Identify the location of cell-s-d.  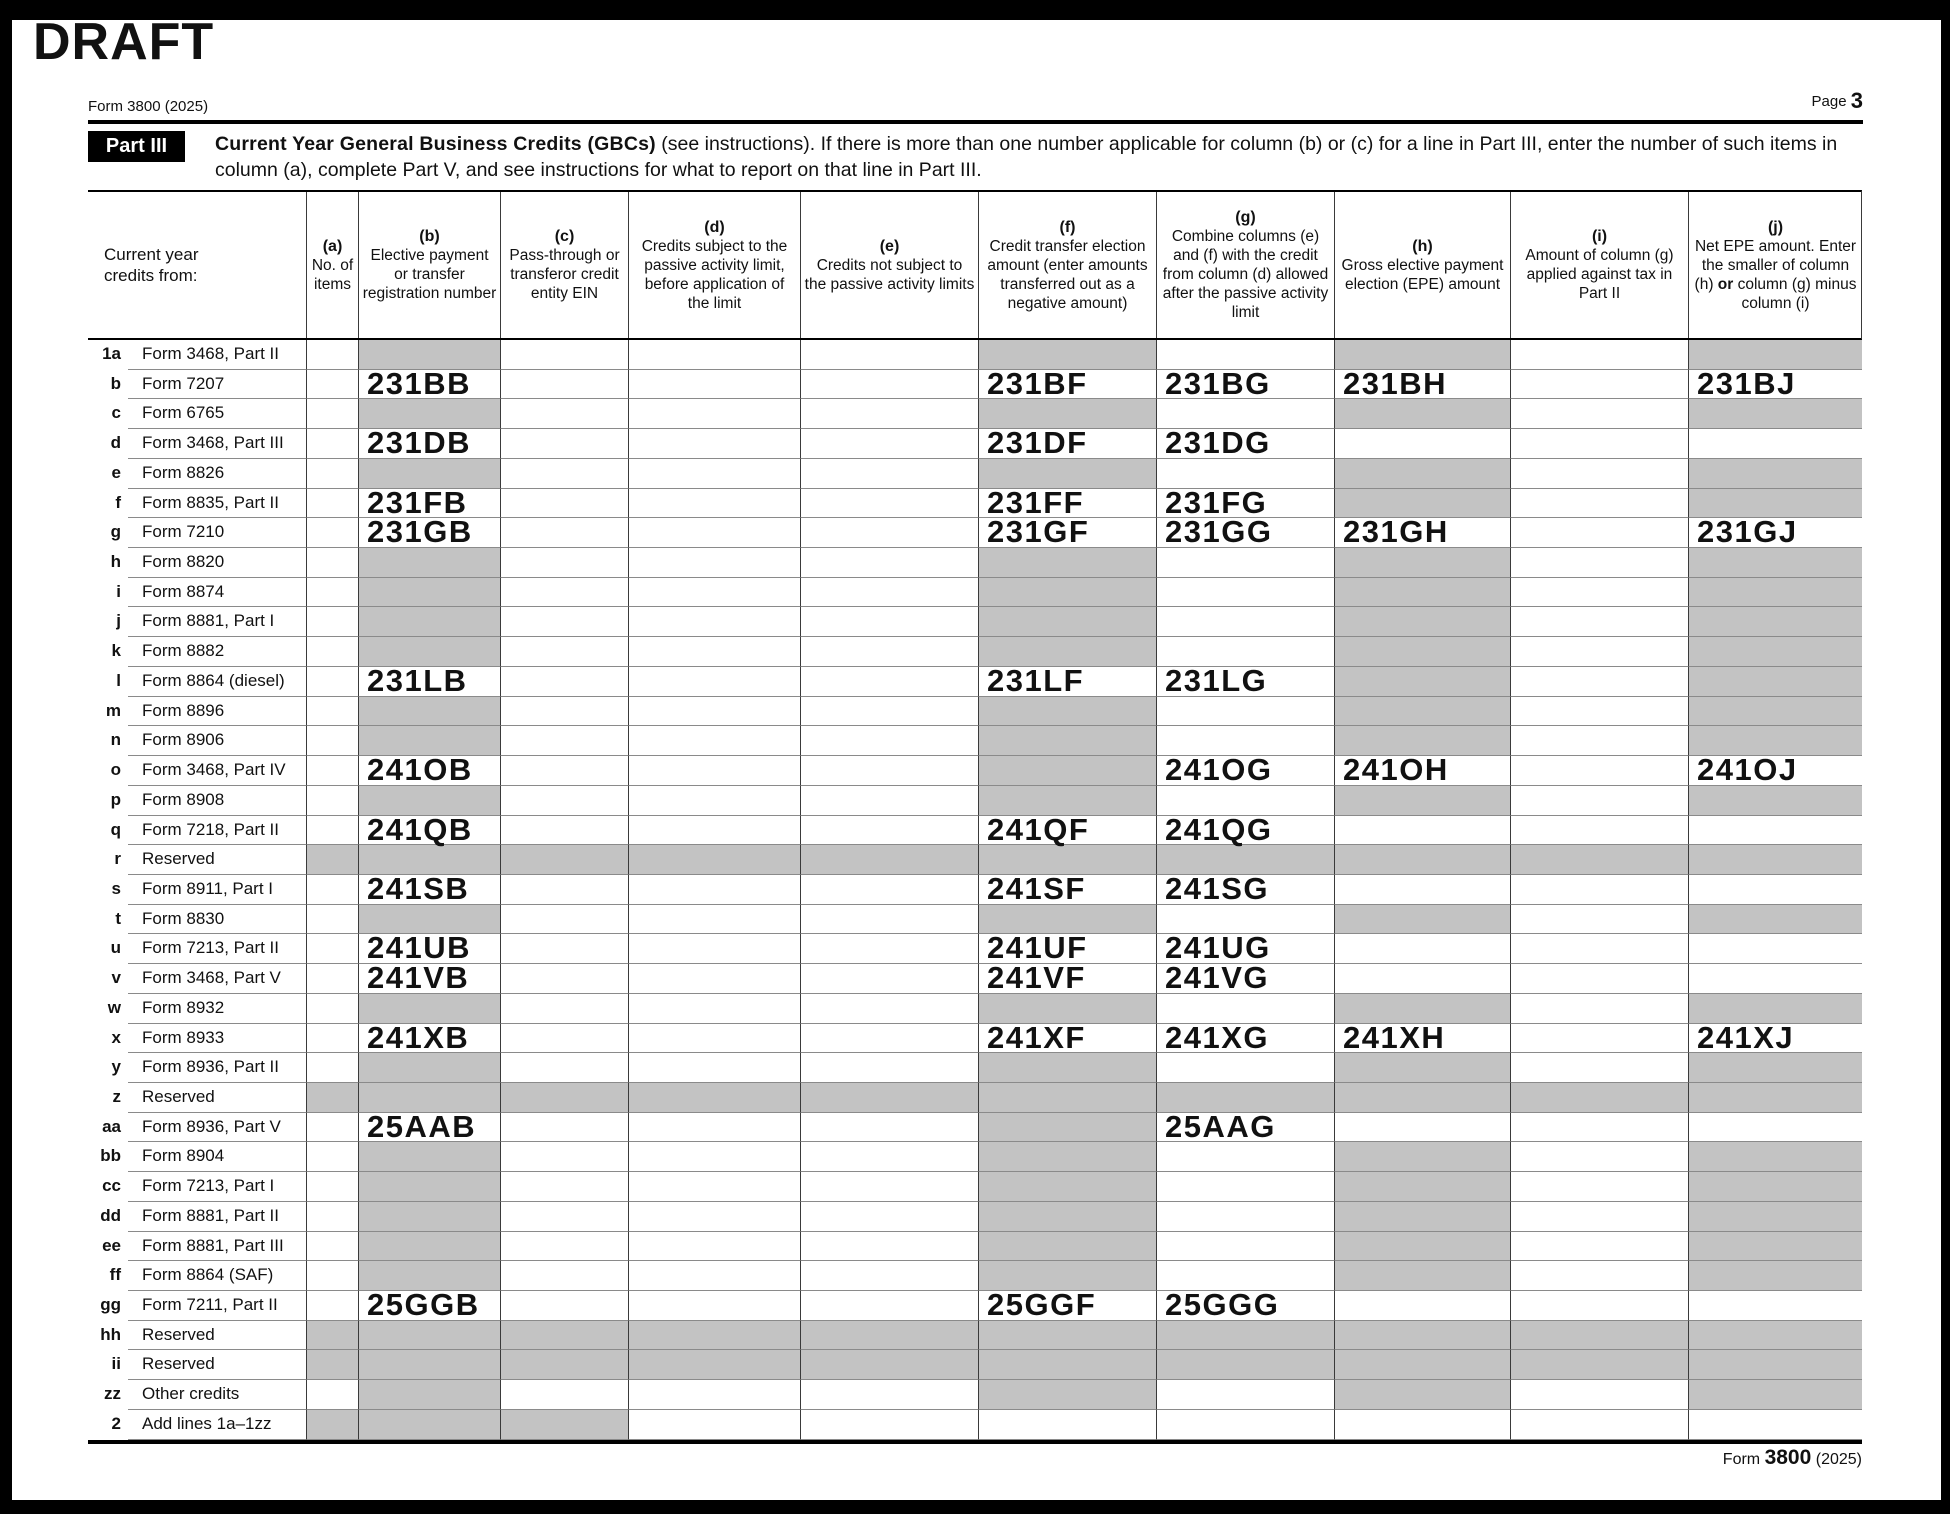
(714, 889).